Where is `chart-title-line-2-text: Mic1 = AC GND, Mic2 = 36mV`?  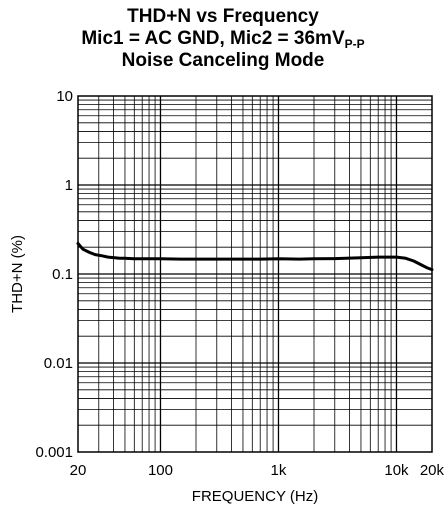 chart-title-line-2-text: Mic1 = AC GND, Mic2 = 36mV is located at coordinates (213, 38).